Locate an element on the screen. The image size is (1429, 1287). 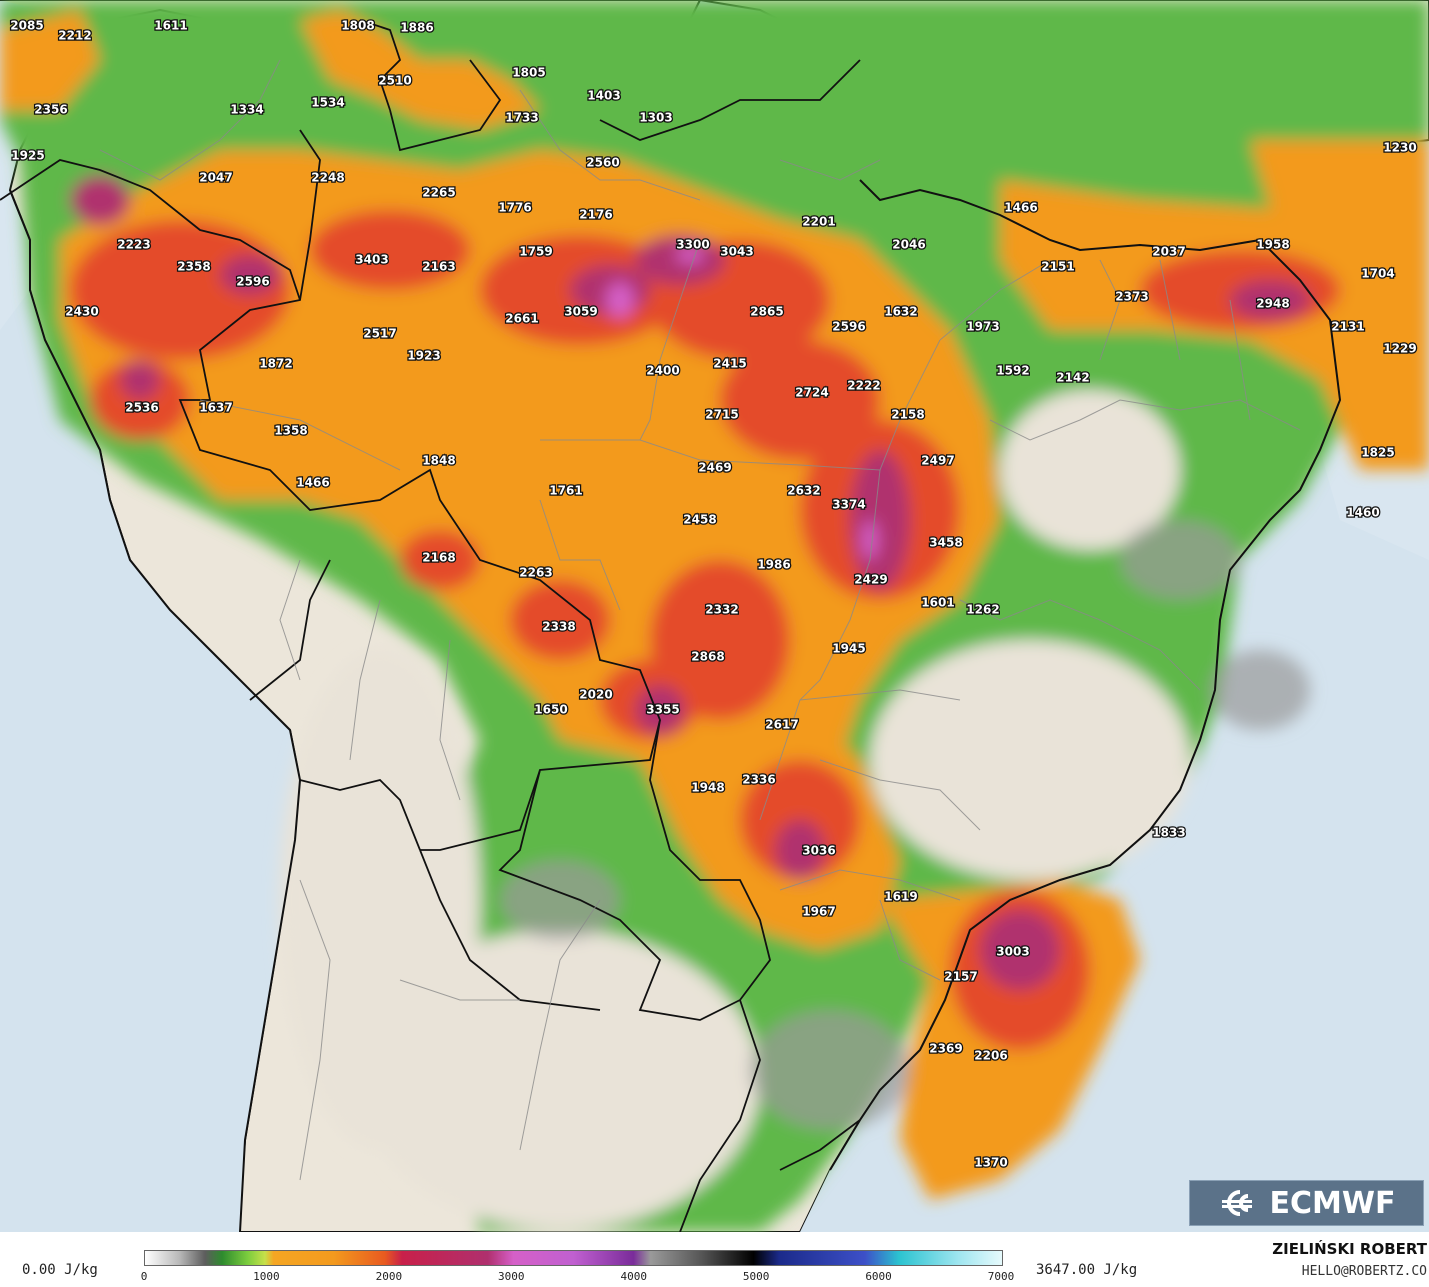
cape-value-label: 3043 is located at coordinates (736, 252).